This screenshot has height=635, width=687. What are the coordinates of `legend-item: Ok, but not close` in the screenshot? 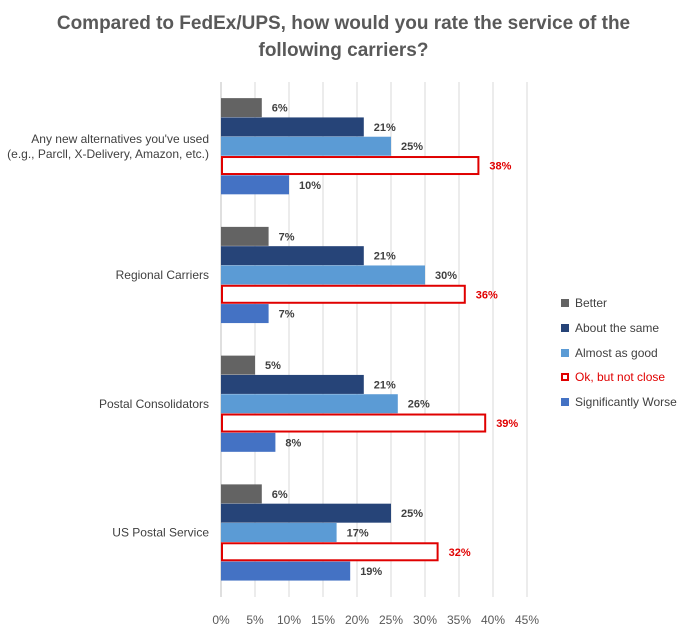 It's located at (619, 377).